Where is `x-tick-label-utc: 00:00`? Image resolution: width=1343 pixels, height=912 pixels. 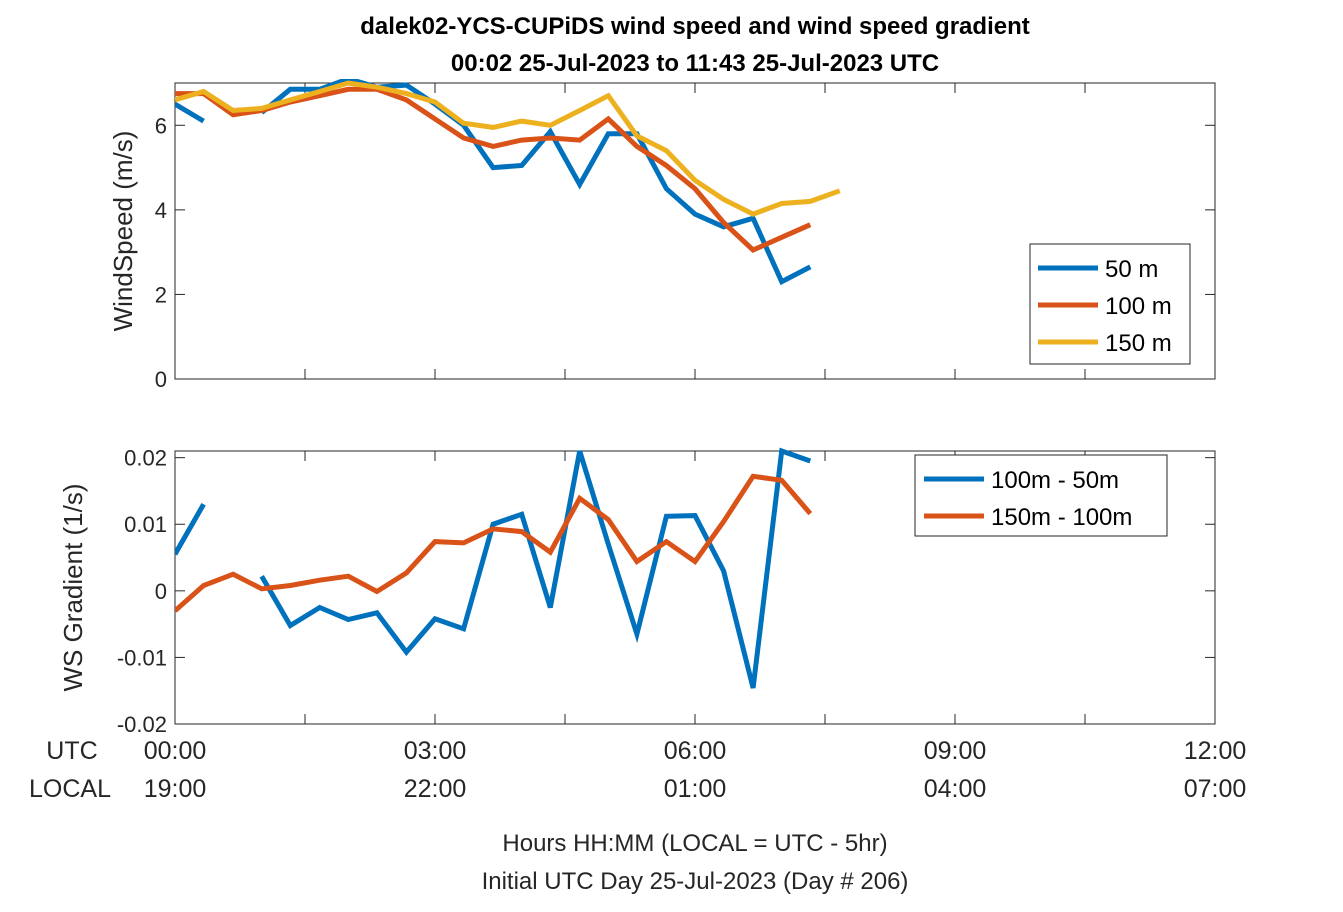
x-tick-label-utc: 00:00 is located at coordinates (175, 751).